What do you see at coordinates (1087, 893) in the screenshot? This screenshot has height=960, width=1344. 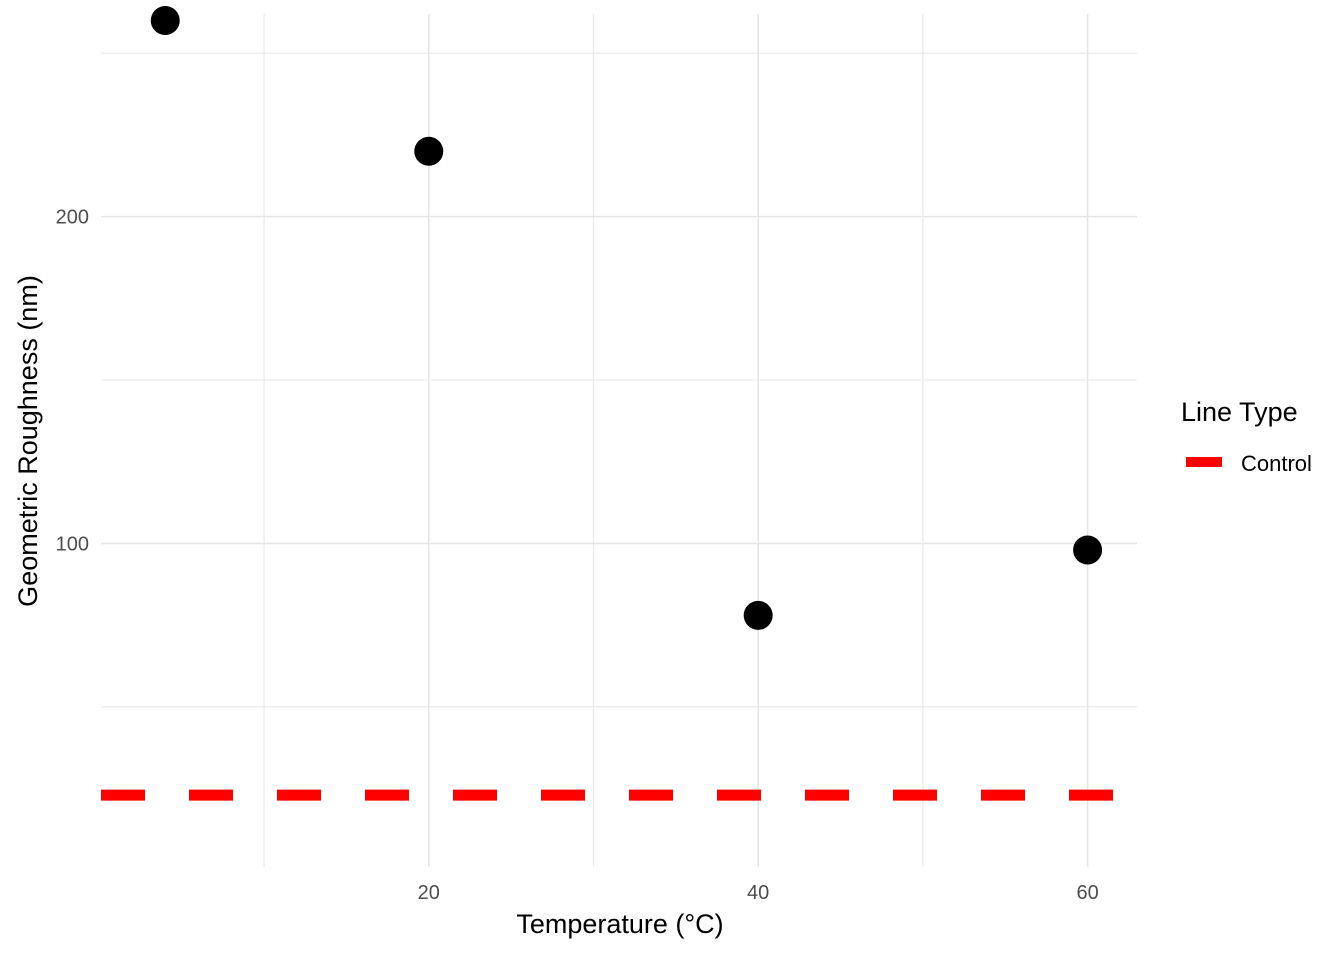 I see `x-tick-label: 60` at bounding box center [1087, 893].